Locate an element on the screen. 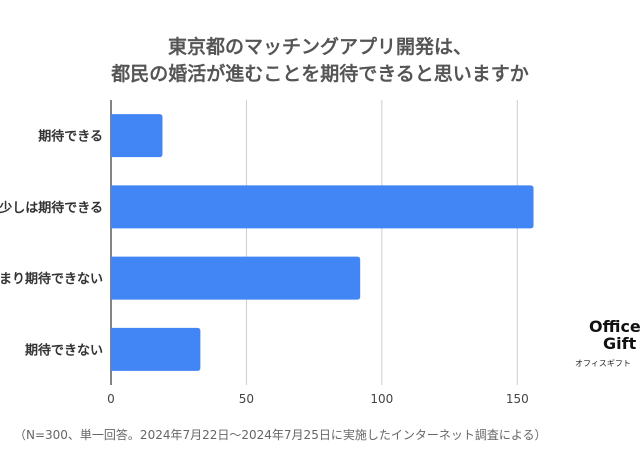  chart-title-line-2: 都民の婚活が進むことを期待できると思いますか is located at coordinates (320, 74).